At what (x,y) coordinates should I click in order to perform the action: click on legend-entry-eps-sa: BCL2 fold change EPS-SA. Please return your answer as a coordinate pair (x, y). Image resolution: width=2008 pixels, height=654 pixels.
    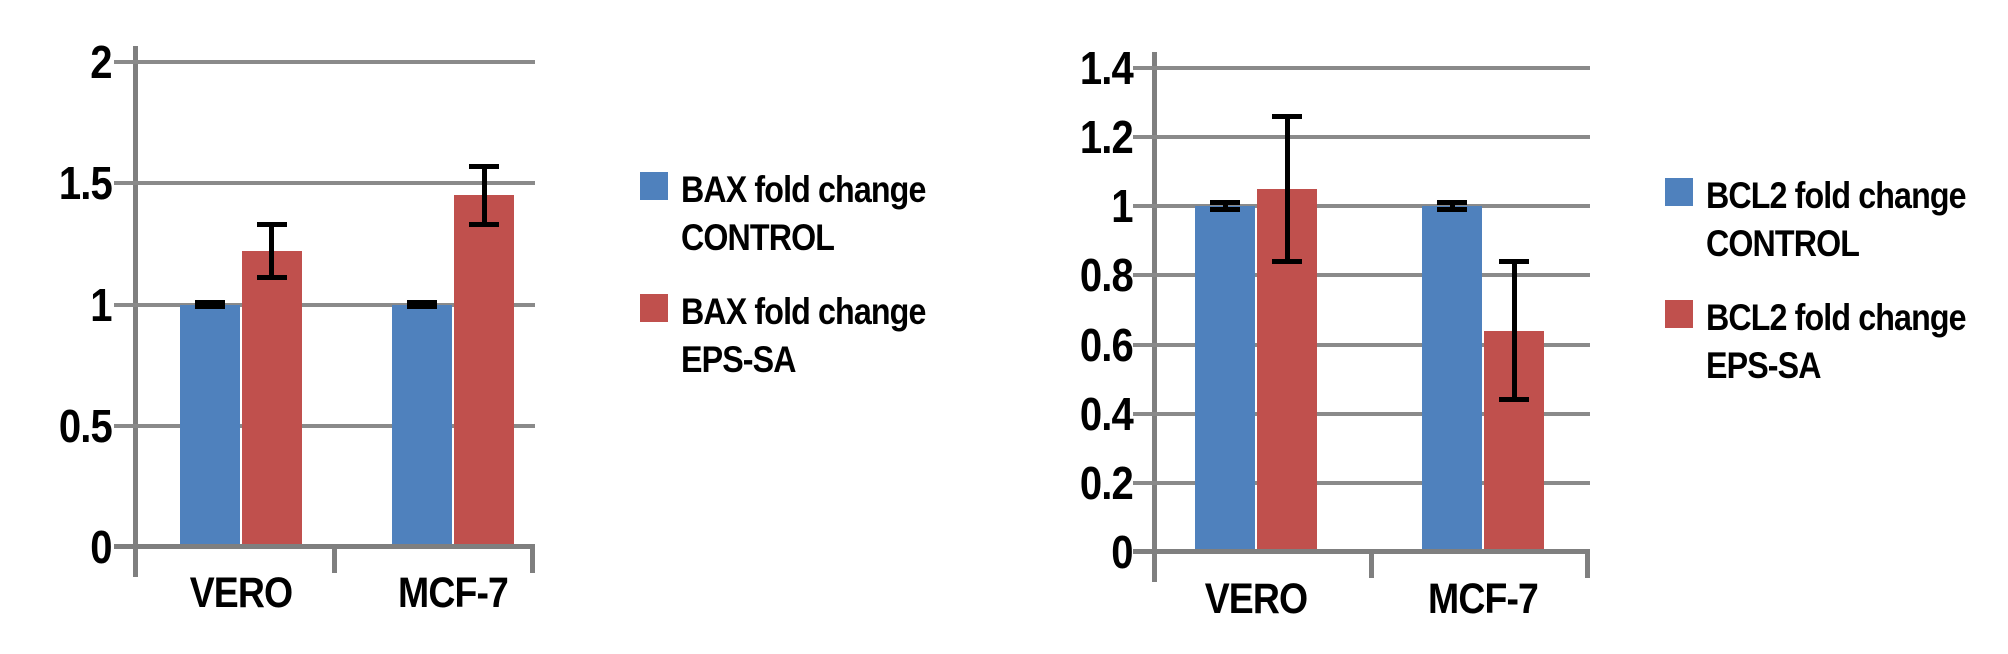
    Looking at the image, I should click on (1835, 342).